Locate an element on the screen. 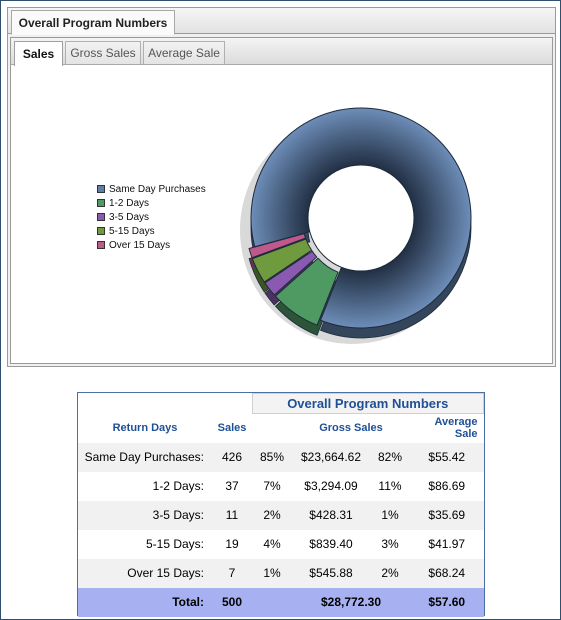 This screenshot has height=620, width=561. table-corner is located at coordinates (165, 404).